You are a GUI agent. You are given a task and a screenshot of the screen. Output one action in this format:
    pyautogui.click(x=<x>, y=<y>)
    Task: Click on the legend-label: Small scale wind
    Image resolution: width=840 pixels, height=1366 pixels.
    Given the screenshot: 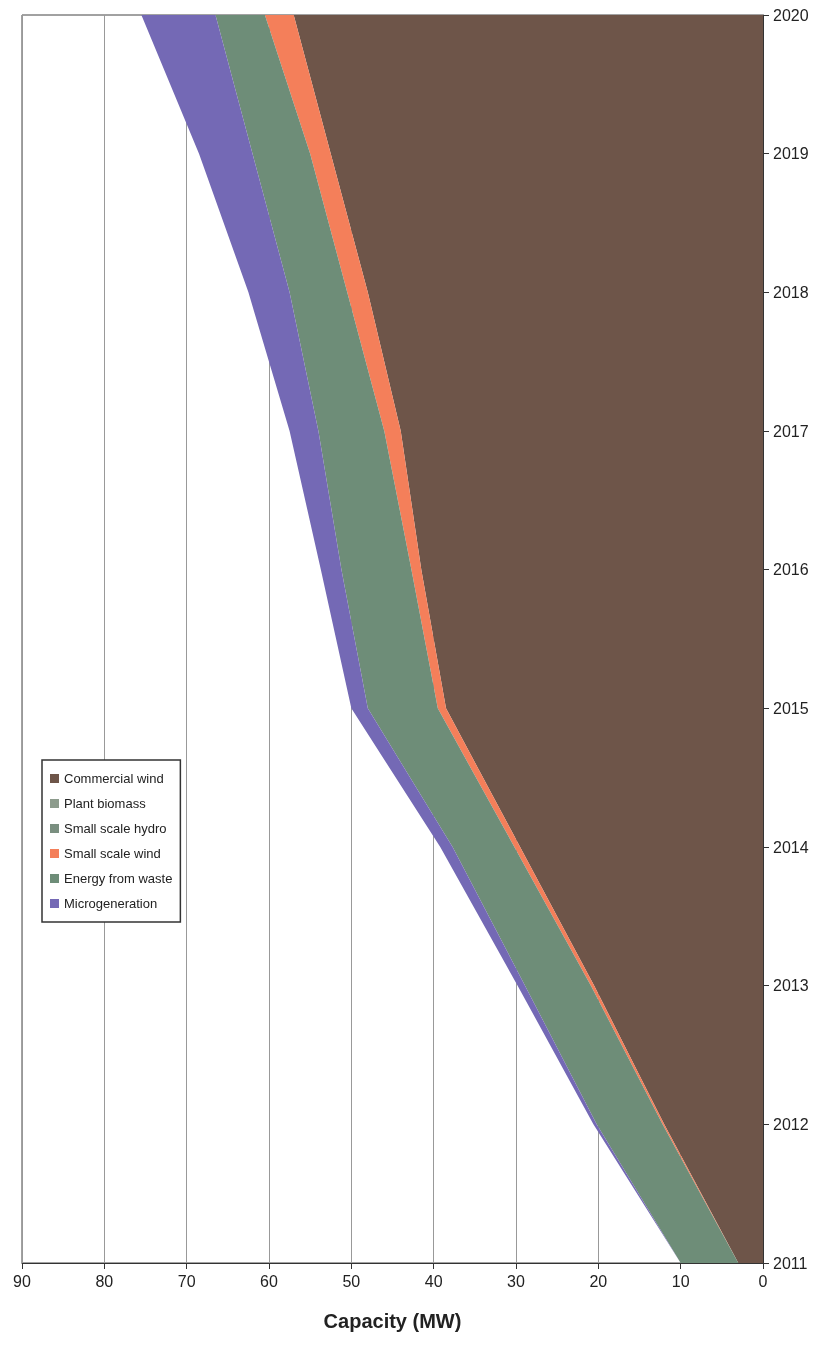 What is the action you would take?
    pyautogui.click(x=112, y=853)
    